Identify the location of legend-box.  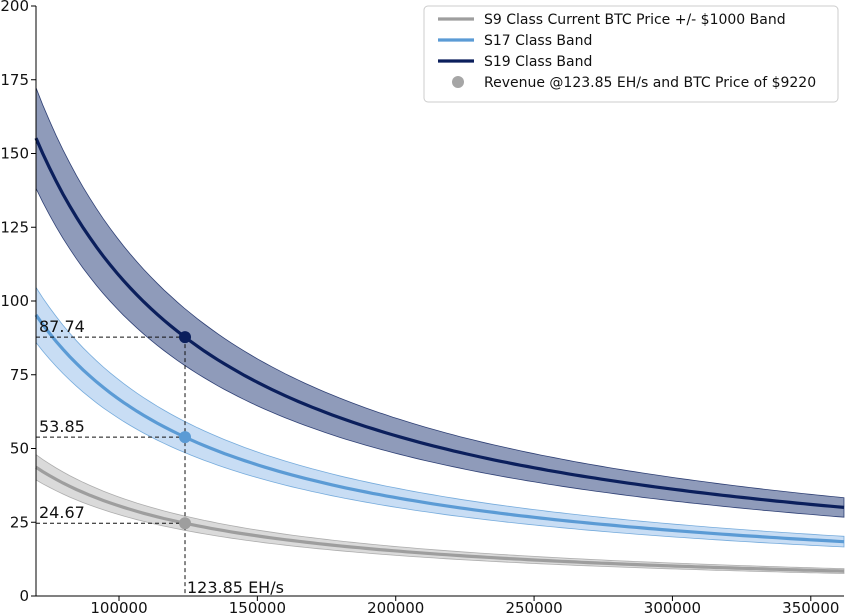
(631, 54).